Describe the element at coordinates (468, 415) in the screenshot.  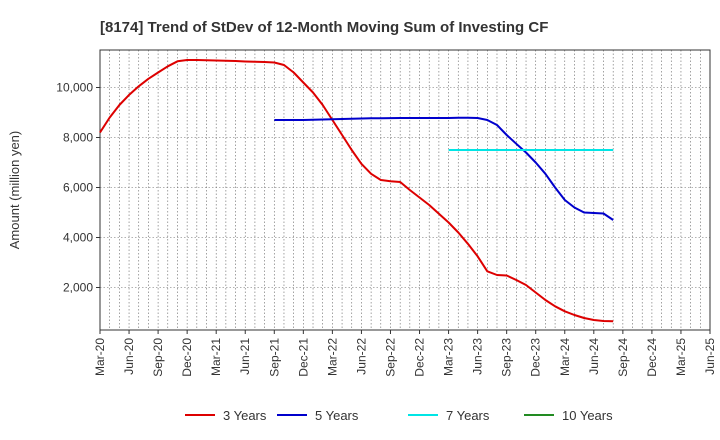
I see `legend-label: 7 Years` at that location.